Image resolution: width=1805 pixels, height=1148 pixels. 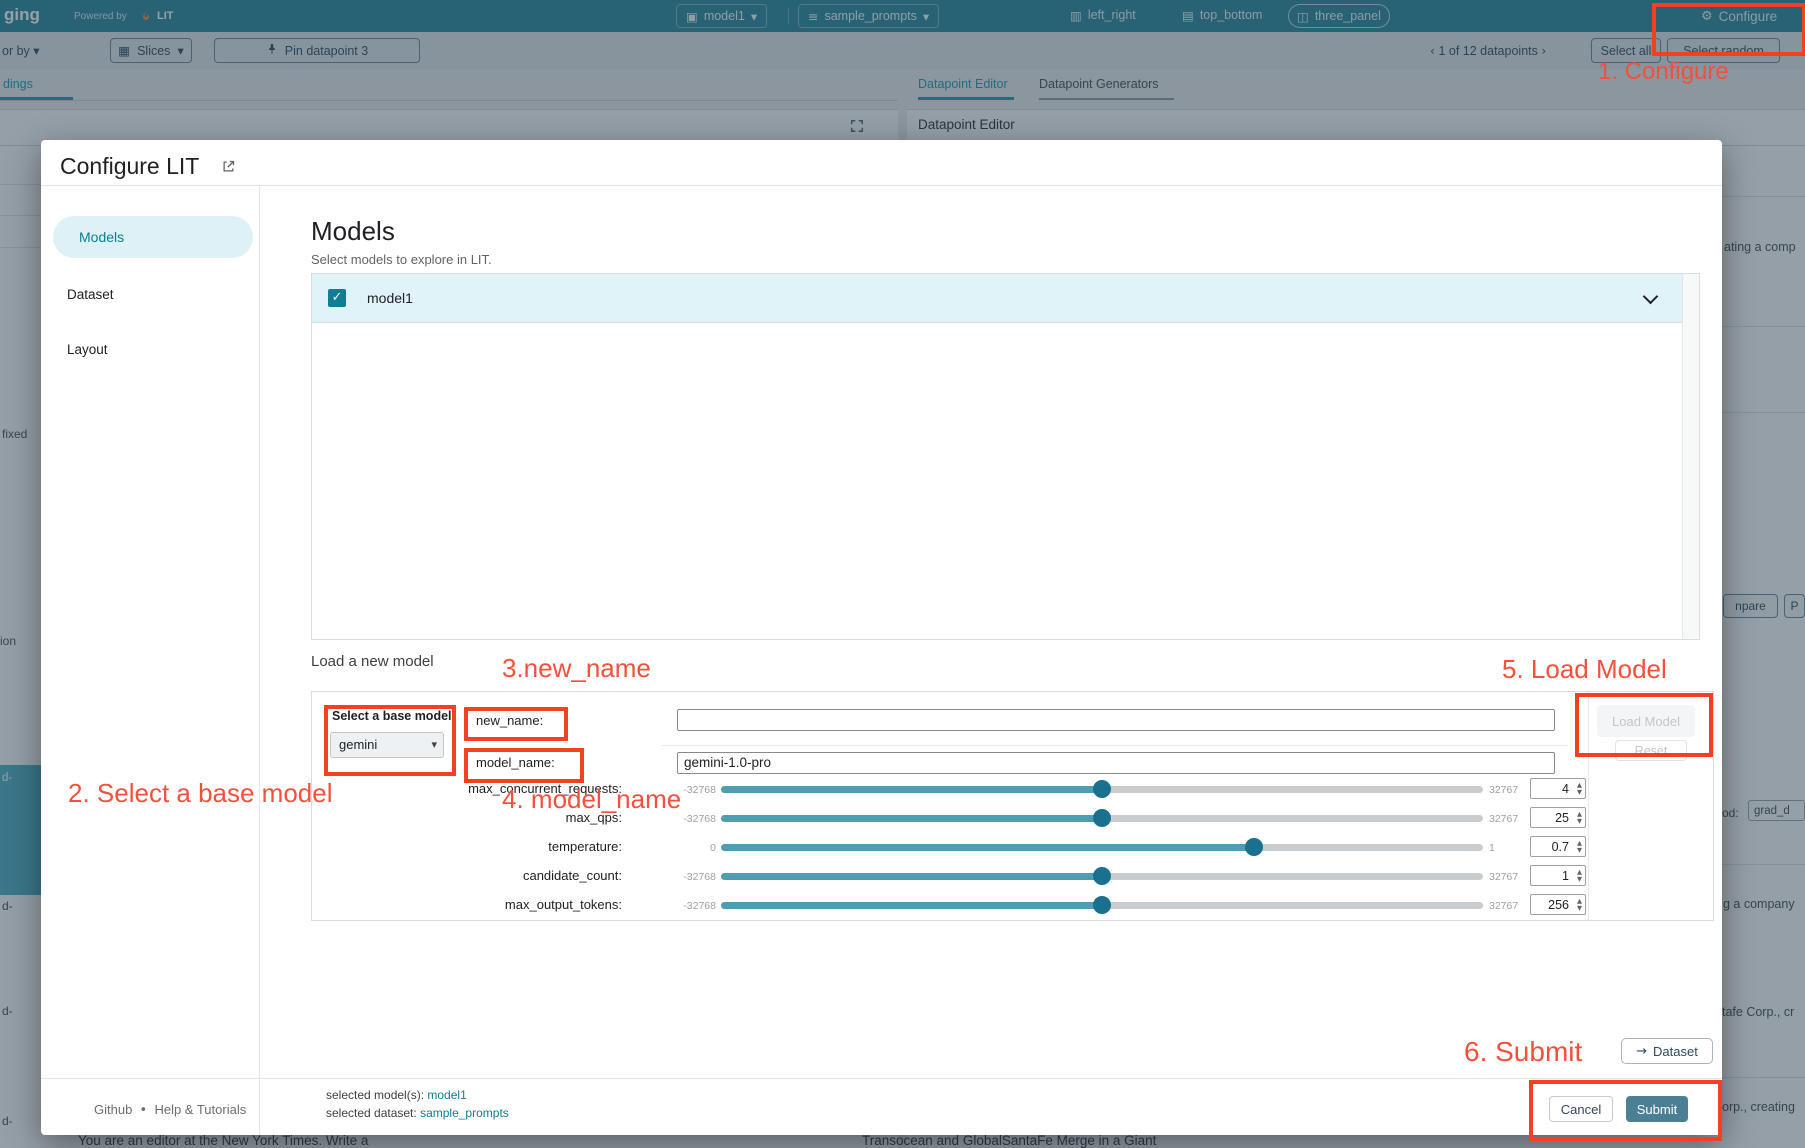 I want to click on dialog-title: Configure LIT, so click(x=130, y=166).